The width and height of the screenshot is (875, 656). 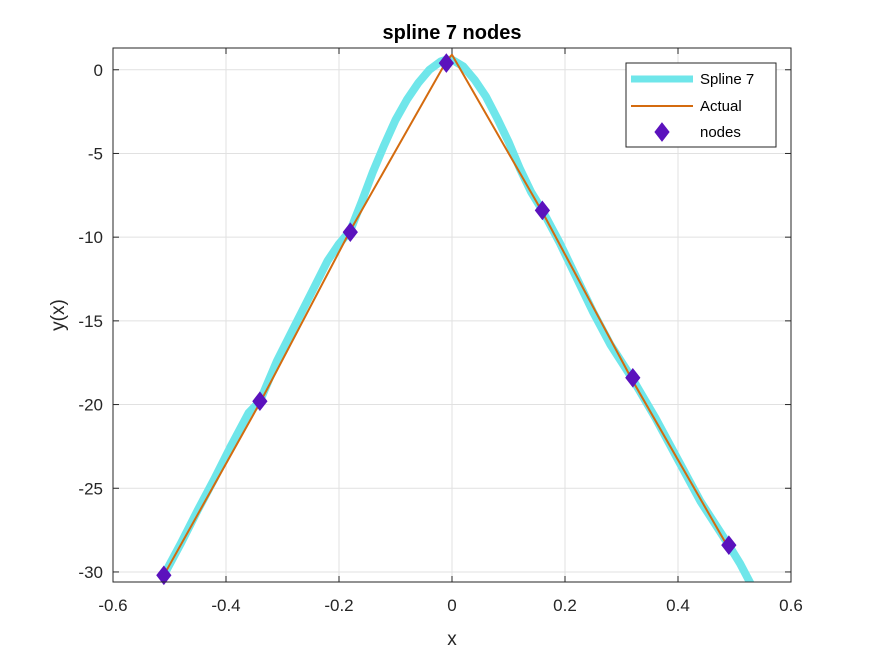 What do you see at coordinates (452, 639) in the screenshot?
I see `x-axis-label: x` at bounding box center [452, 639].